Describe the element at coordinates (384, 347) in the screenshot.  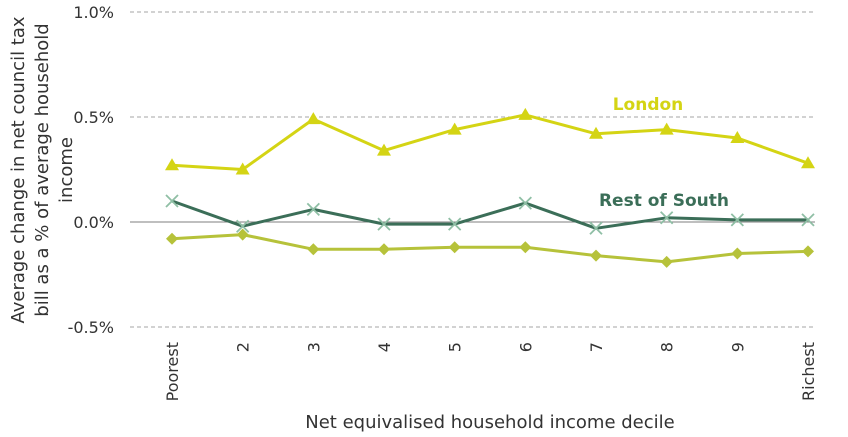
I see `x-tick-label: 4` at that location.